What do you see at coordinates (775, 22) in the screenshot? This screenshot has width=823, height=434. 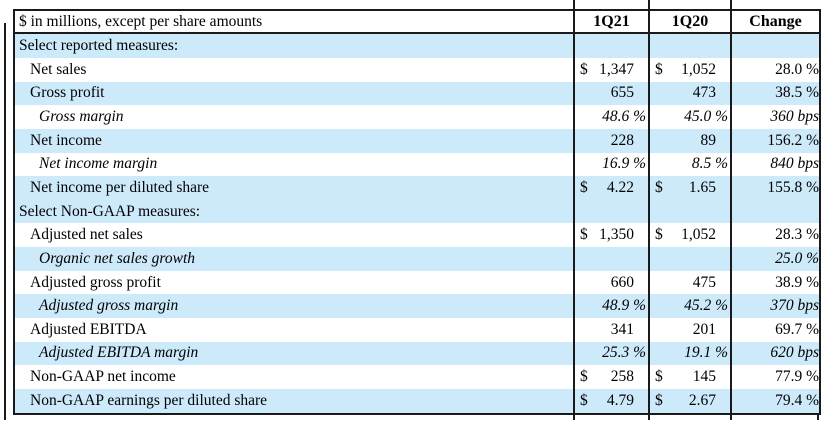 I see `column-header-change: Change` at bounding box center [775, 22].